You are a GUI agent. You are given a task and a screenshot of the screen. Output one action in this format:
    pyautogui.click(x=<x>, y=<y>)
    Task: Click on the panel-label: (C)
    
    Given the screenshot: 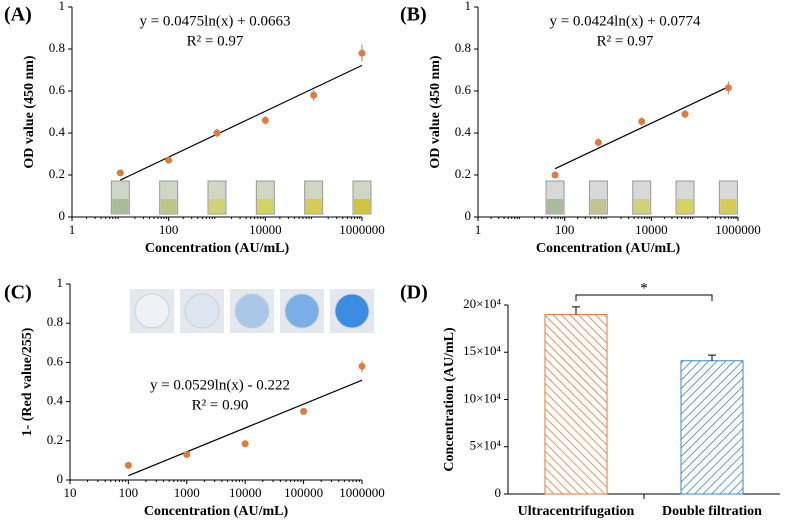 What is the action you would take?
    pyautogui.click(x=18, y=293)
    